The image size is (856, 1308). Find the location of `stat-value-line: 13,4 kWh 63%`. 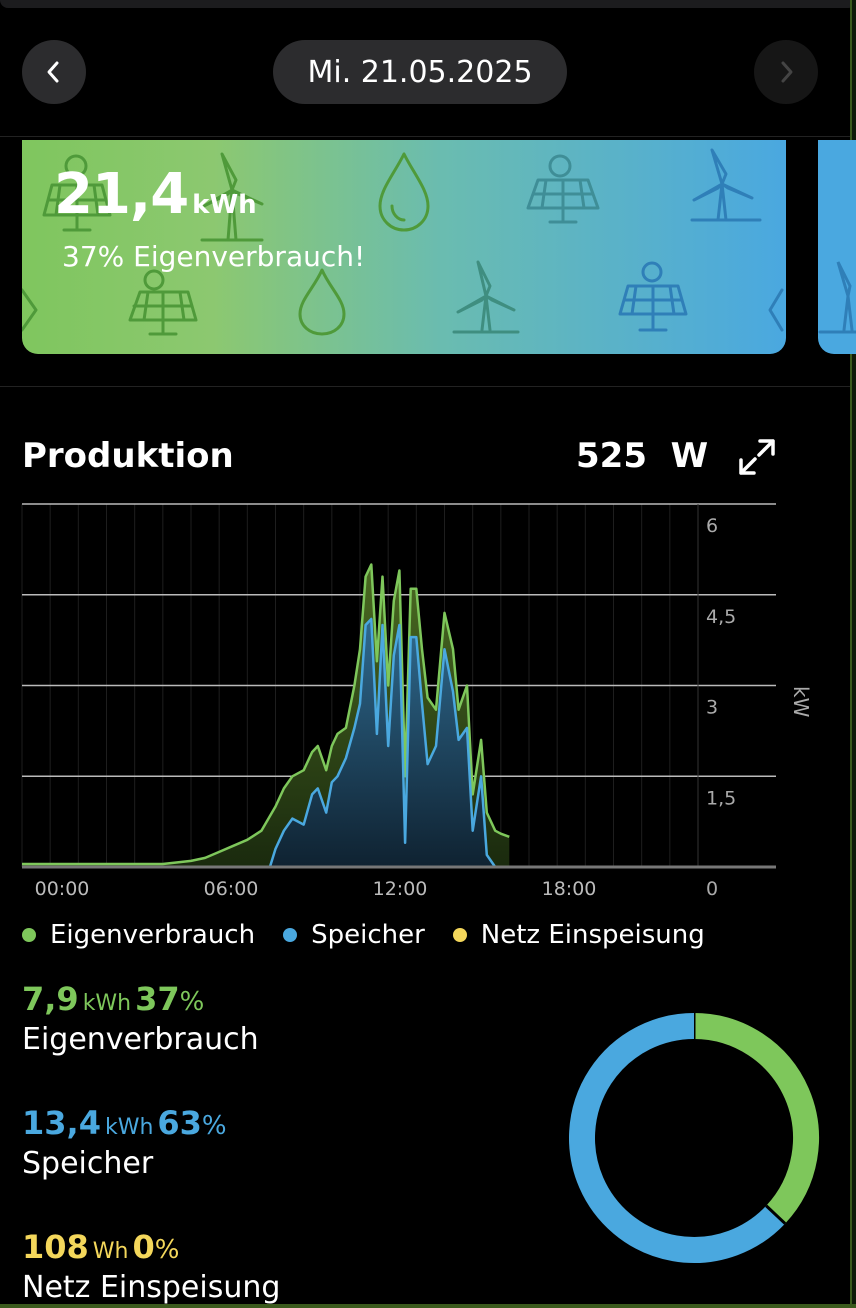

stat-value-line: 13,4 kWh 63% is located at coordinates (124, 1123).